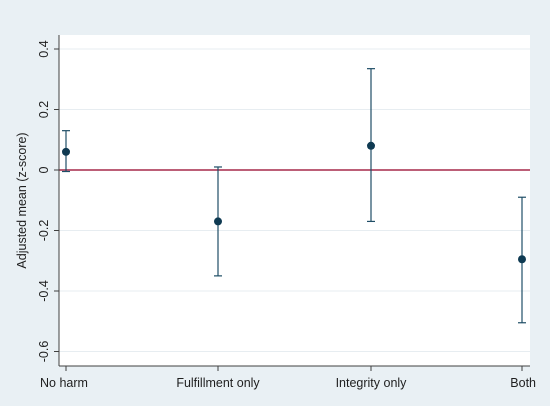 This screenshot has height=406, width=550. What do you see at coordinates (44, 48) in the screenshot?
I see `y-tick-label-0: 0.4` at bounding box center [44, 48].